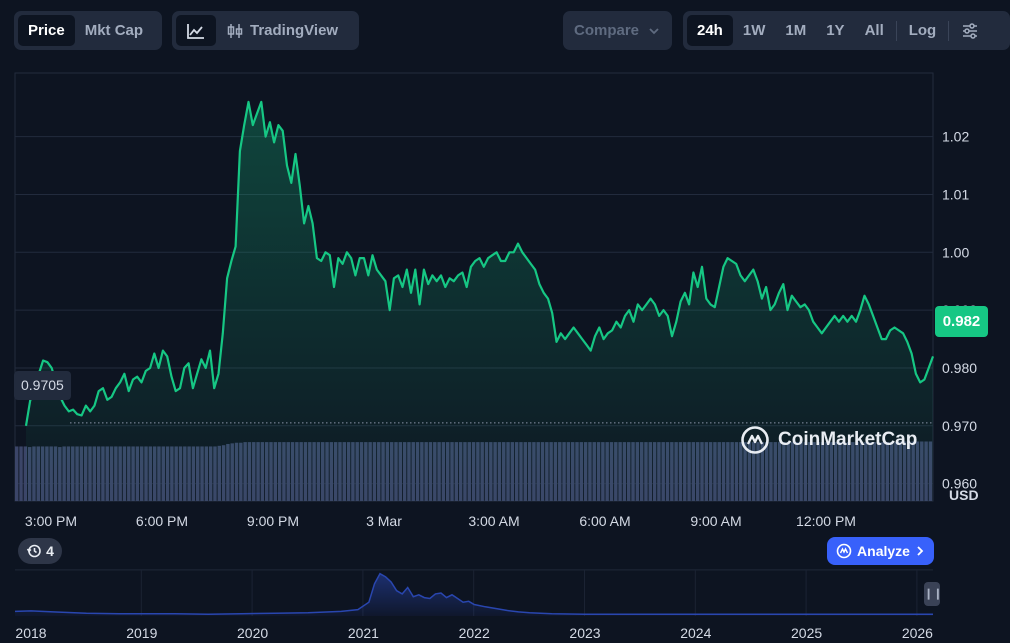 Image resolution: width=1010 pixels, height=643 pixels. Describe the element at coordinates (606, 30) in the screenshot. I see `compare-label: Compare` at that location.